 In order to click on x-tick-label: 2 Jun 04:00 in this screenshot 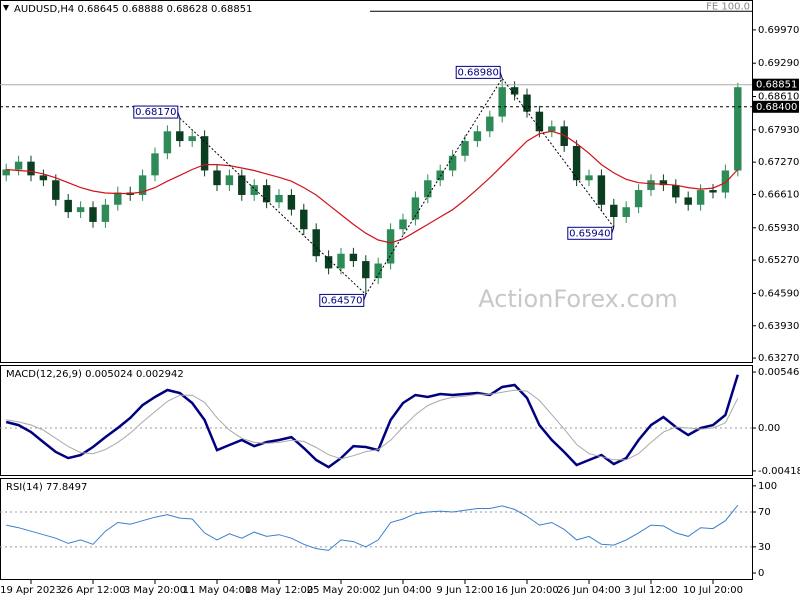, I will do `click(402, 590)`.